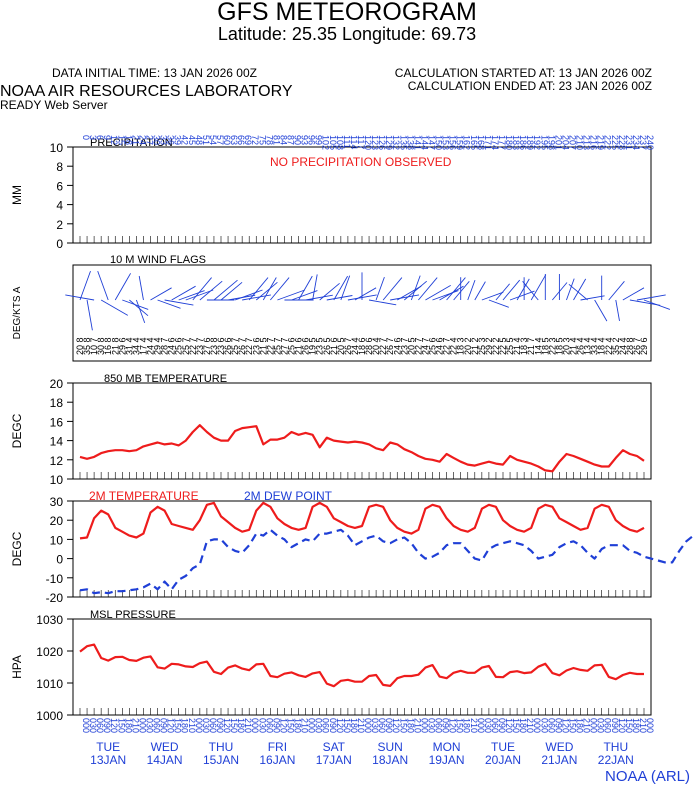 The image size is (694, 788). Describe the element at coordinates (59, 560) in the screenshot. I see `t2m-ytick-label: 0` at that location.